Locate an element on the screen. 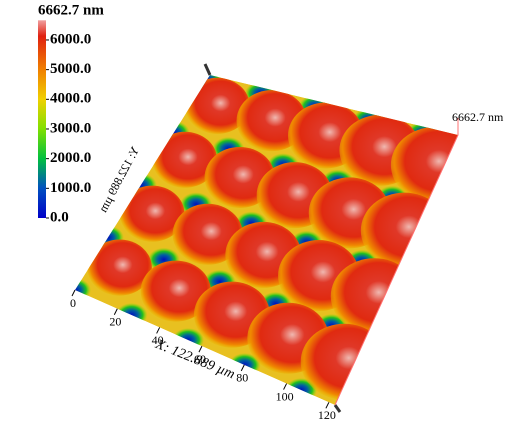 Image resolution: width=524 pixels, height=426 pixels. colorbar-tick-label: 4000.0 is located at coordinates (70, 99).